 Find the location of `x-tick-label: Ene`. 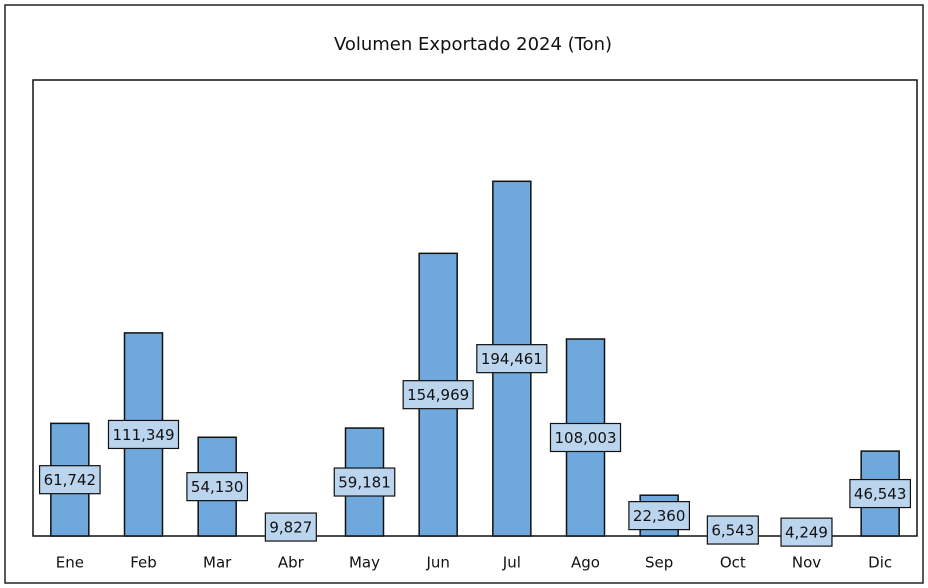

x-tick-label: Ene is located at coordinates (70, 563).